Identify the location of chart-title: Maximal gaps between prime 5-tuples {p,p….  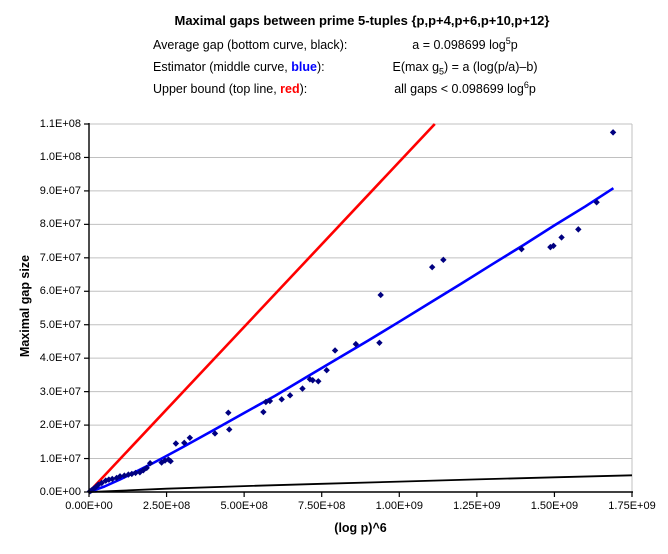
(362, 20).